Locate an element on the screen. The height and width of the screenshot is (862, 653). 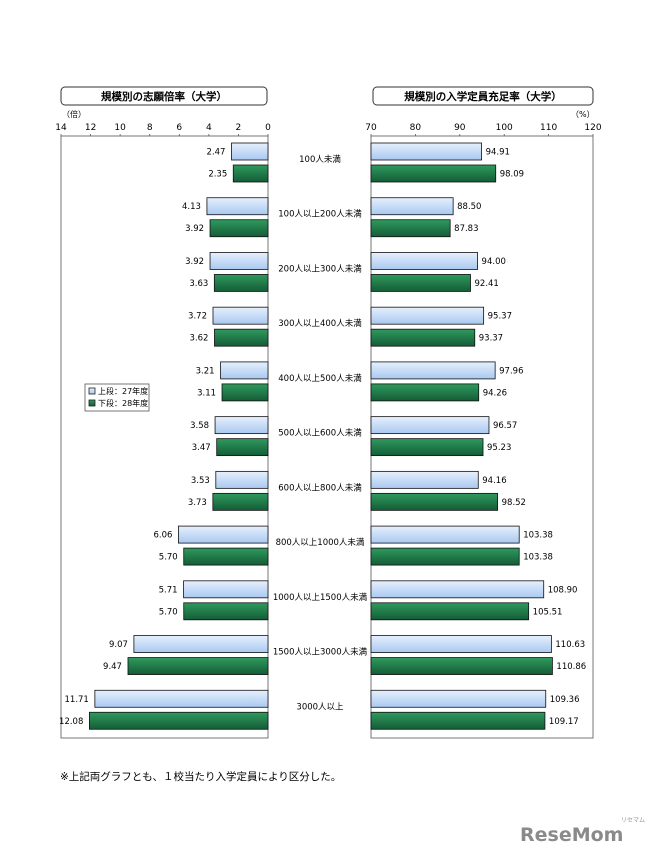
category-label: 1000人以上1500人未満 is located at coordinates (320, 597).